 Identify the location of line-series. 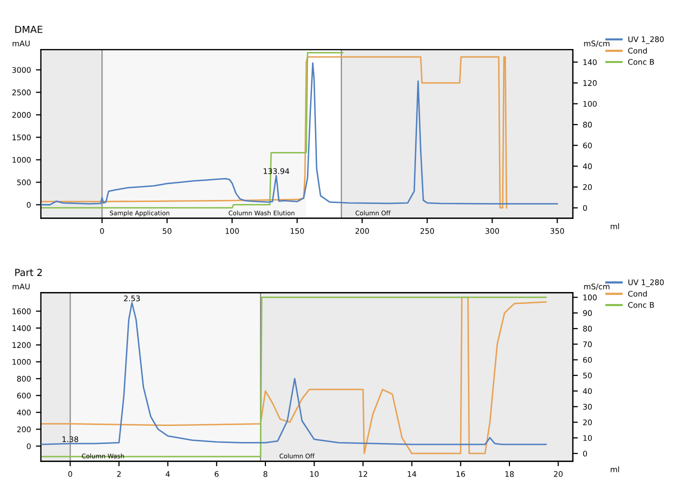
(192, 130).